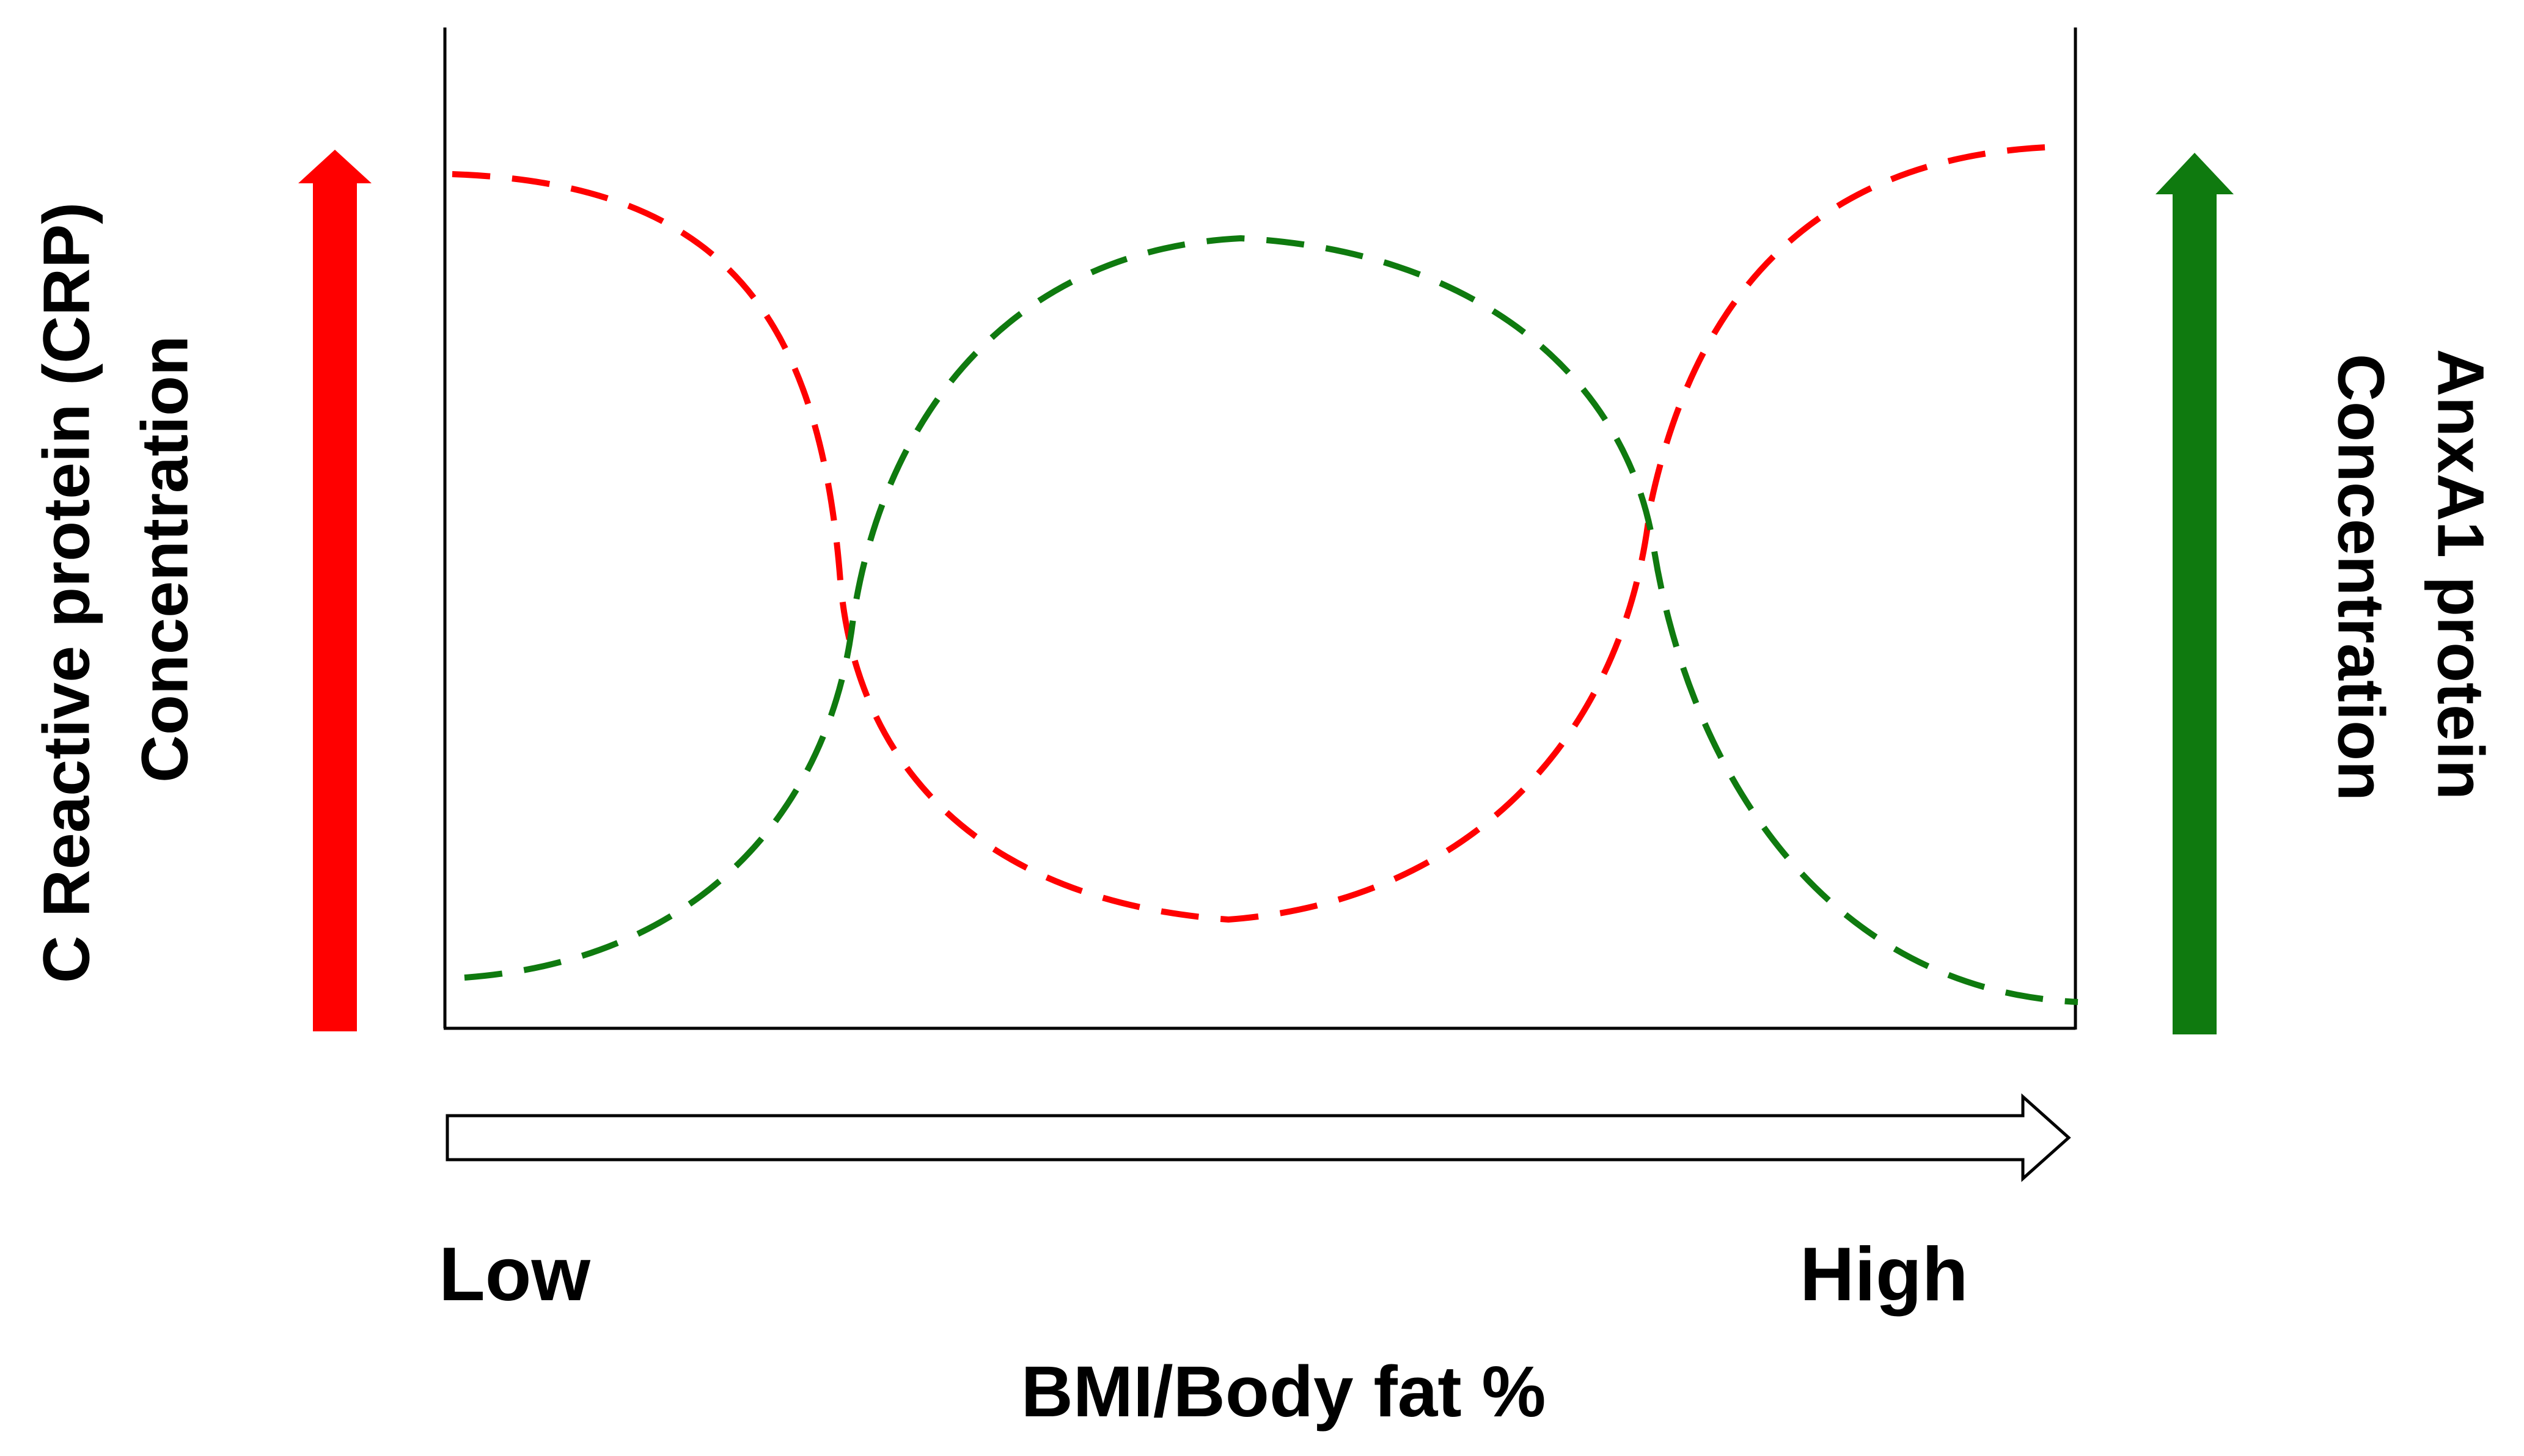 Image resolution: width=2524 pixels, height=1456 pixels. Describe the element at coordinates (1283, 1392) in the screenshot. I see `x-axis-title: BMI/Body fat %` at that location.